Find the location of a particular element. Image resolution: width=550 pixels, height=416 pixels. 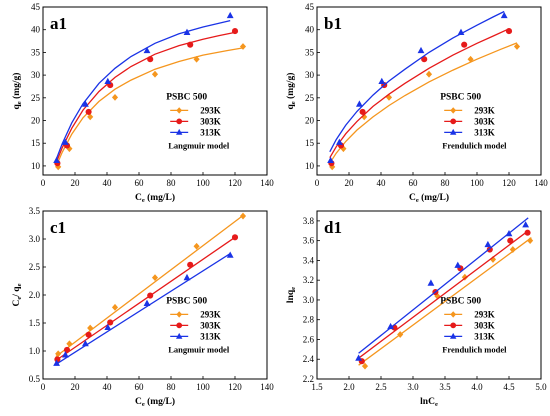

y-tick-label: 2.4 is located at coordinates (309, 359).